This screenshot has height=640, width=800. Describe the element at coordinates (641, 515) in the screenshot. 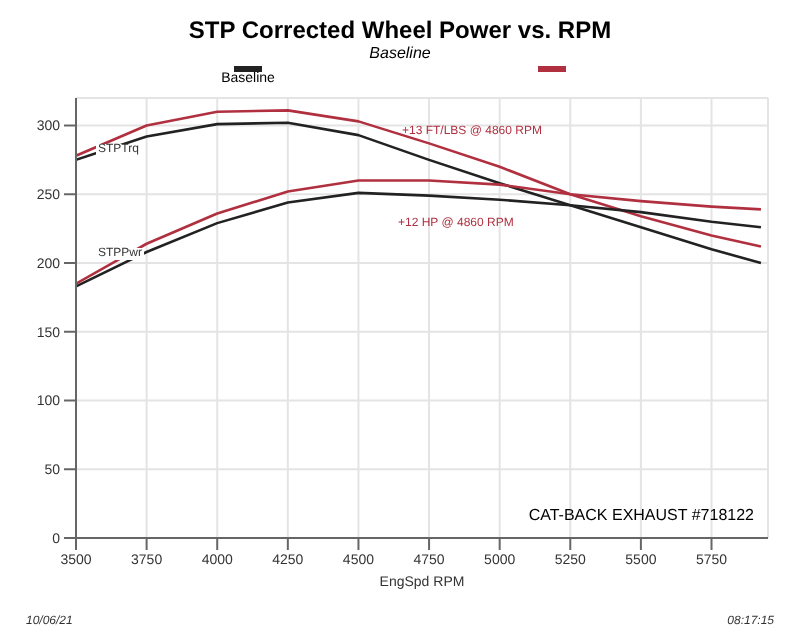

I see `annotation: CAT-BACK EXHAUST #718122` at that location.